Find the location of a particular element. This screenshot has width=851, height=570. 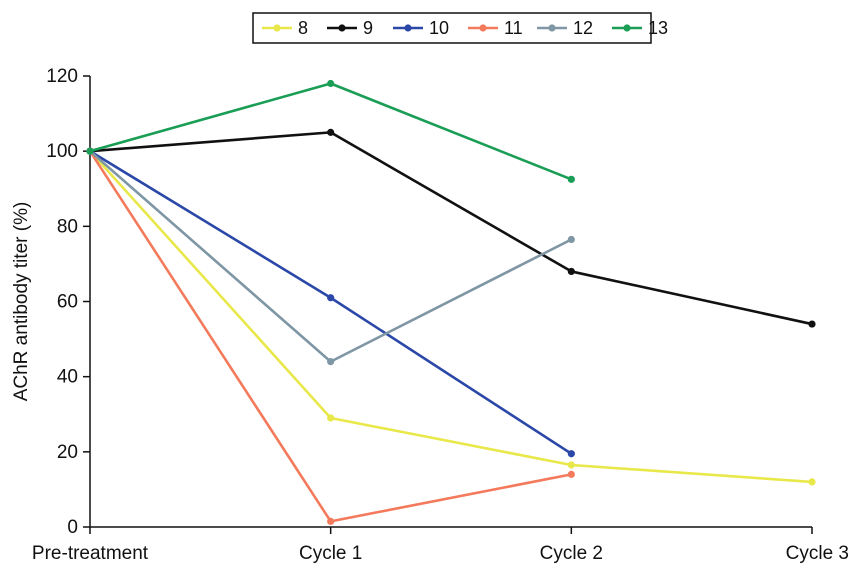

y-axis-title: AChR antibody titer (%) is located at coordinates (21, 302).